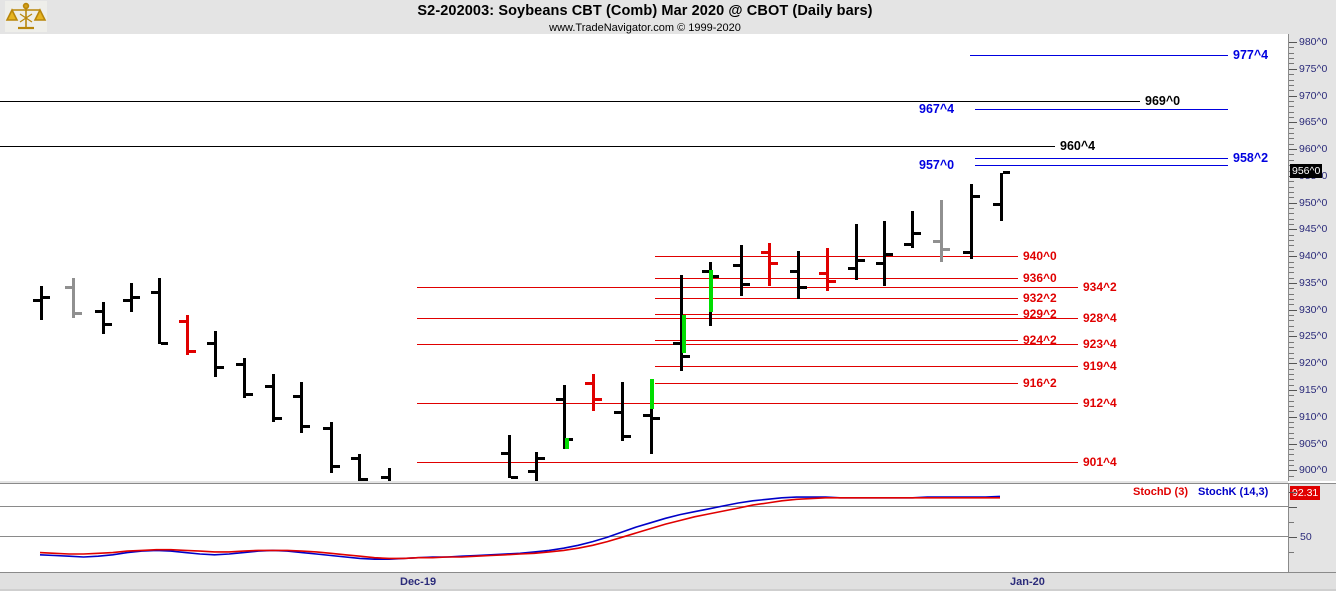 The image size is (1336, 591). I want to click on scales-balance-icon, so click(26, 16).